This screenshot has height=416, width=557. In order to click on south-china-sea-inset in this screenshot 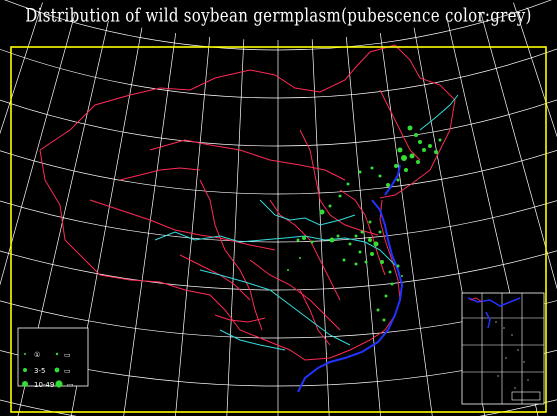, I will do `click(503, 348)`.